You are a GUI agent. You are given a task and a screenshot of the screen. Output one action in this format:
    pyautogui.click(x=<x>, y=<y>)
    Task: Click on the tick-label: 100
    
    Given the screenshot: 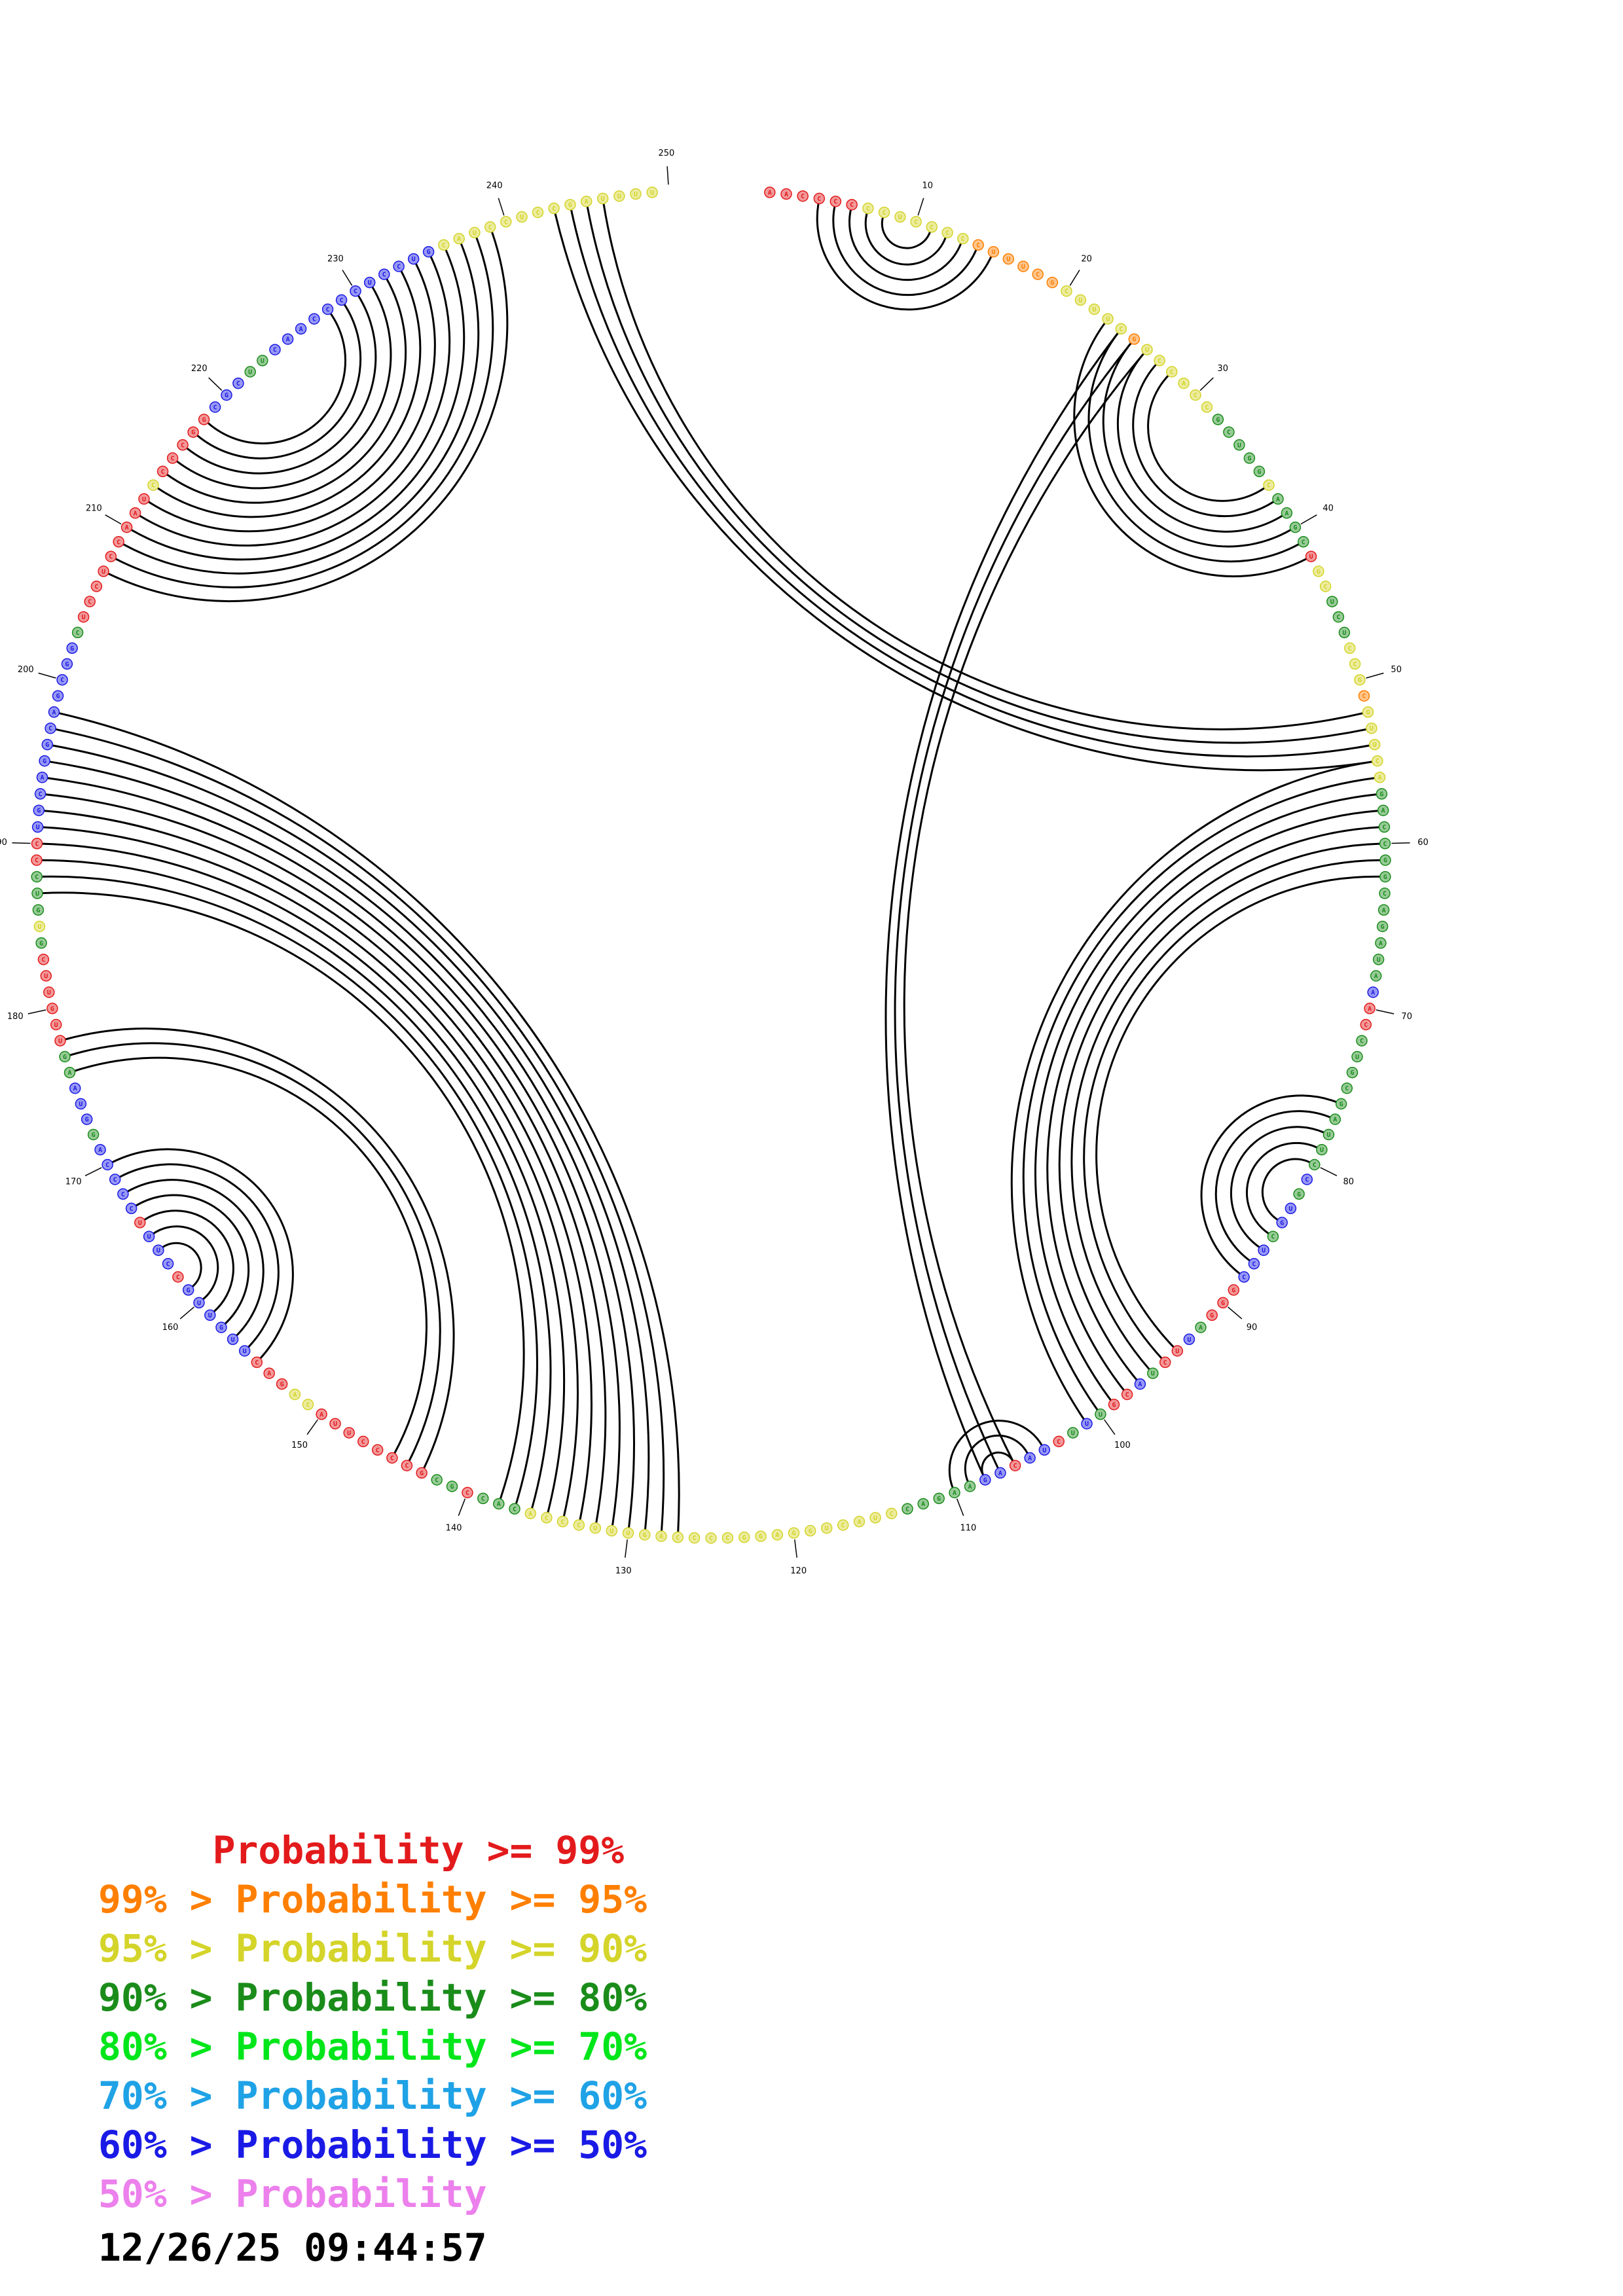 What is the action you would take?
    pyautogui.click(x=1122, y=1446)
    